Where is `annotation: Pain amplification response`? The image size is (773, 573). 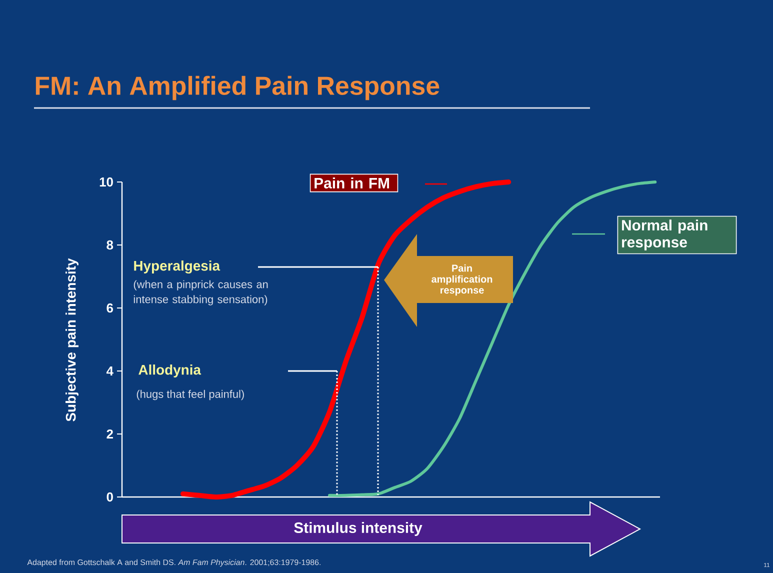
annotation: Pain amplification response is located at coordinates (462, 280).